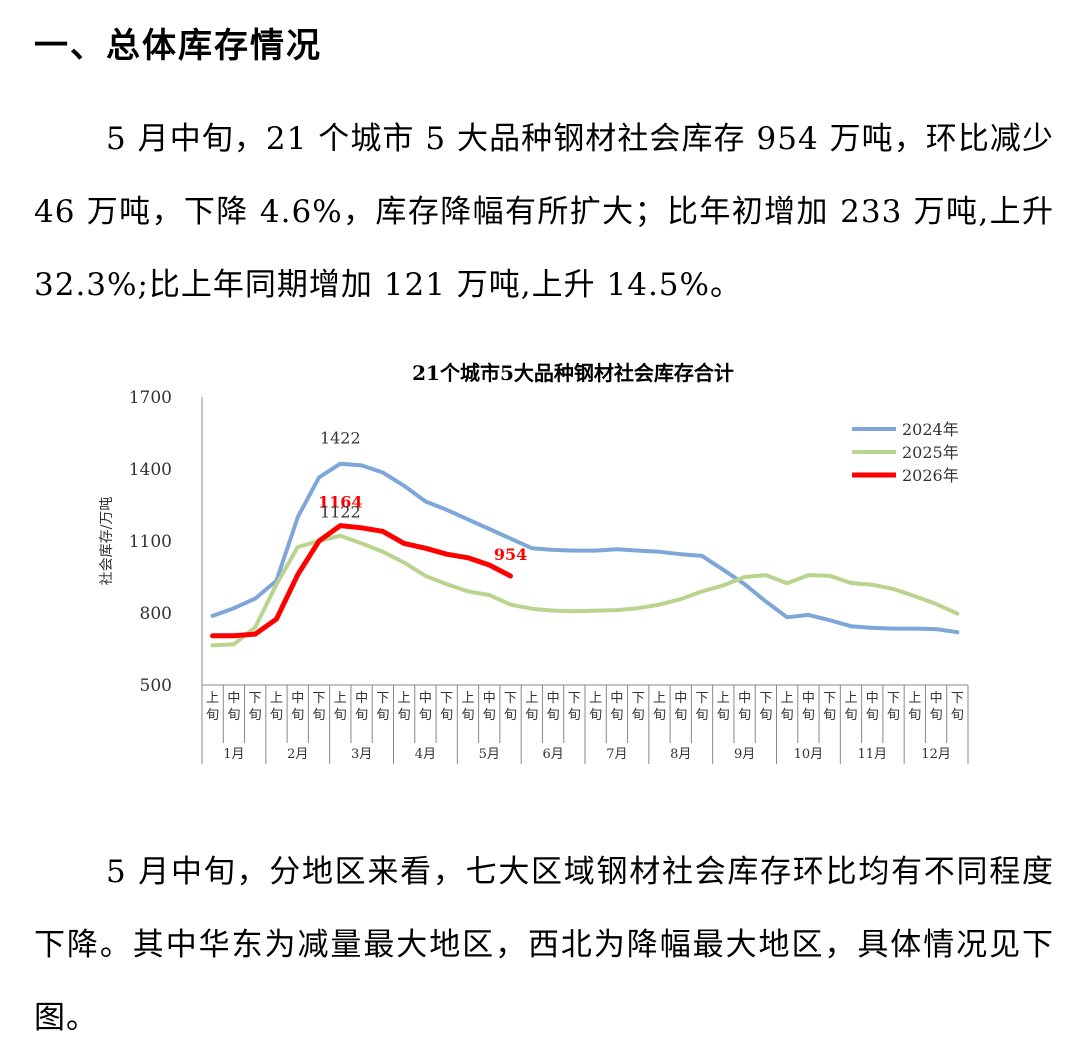 This screenshot has height=1055, width=1080. Describe the element at coordinates (680, 754) in the screenshot. I see `month-label: 8月` at that location.